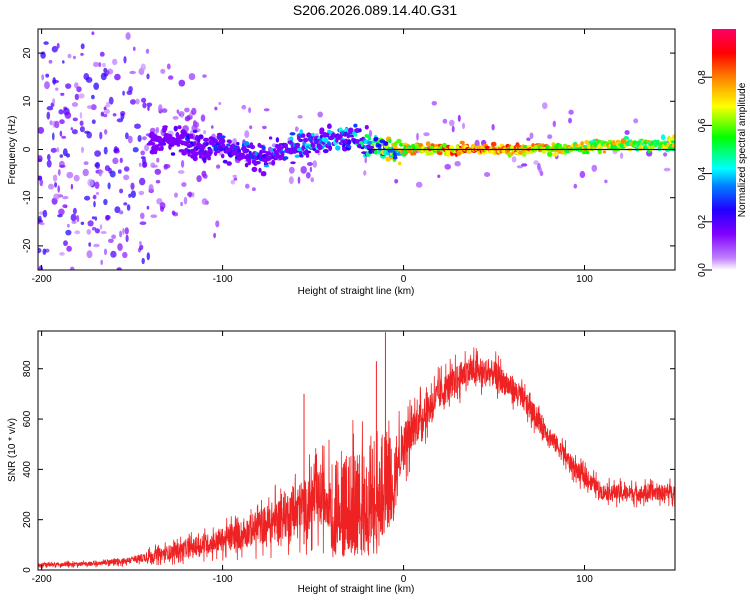 The height and width of the screenshot is (600, 750). Describe the element at coordinates (584, 279) in the screenshot. I see `heatmap-x-tick-label: 100` at that location.